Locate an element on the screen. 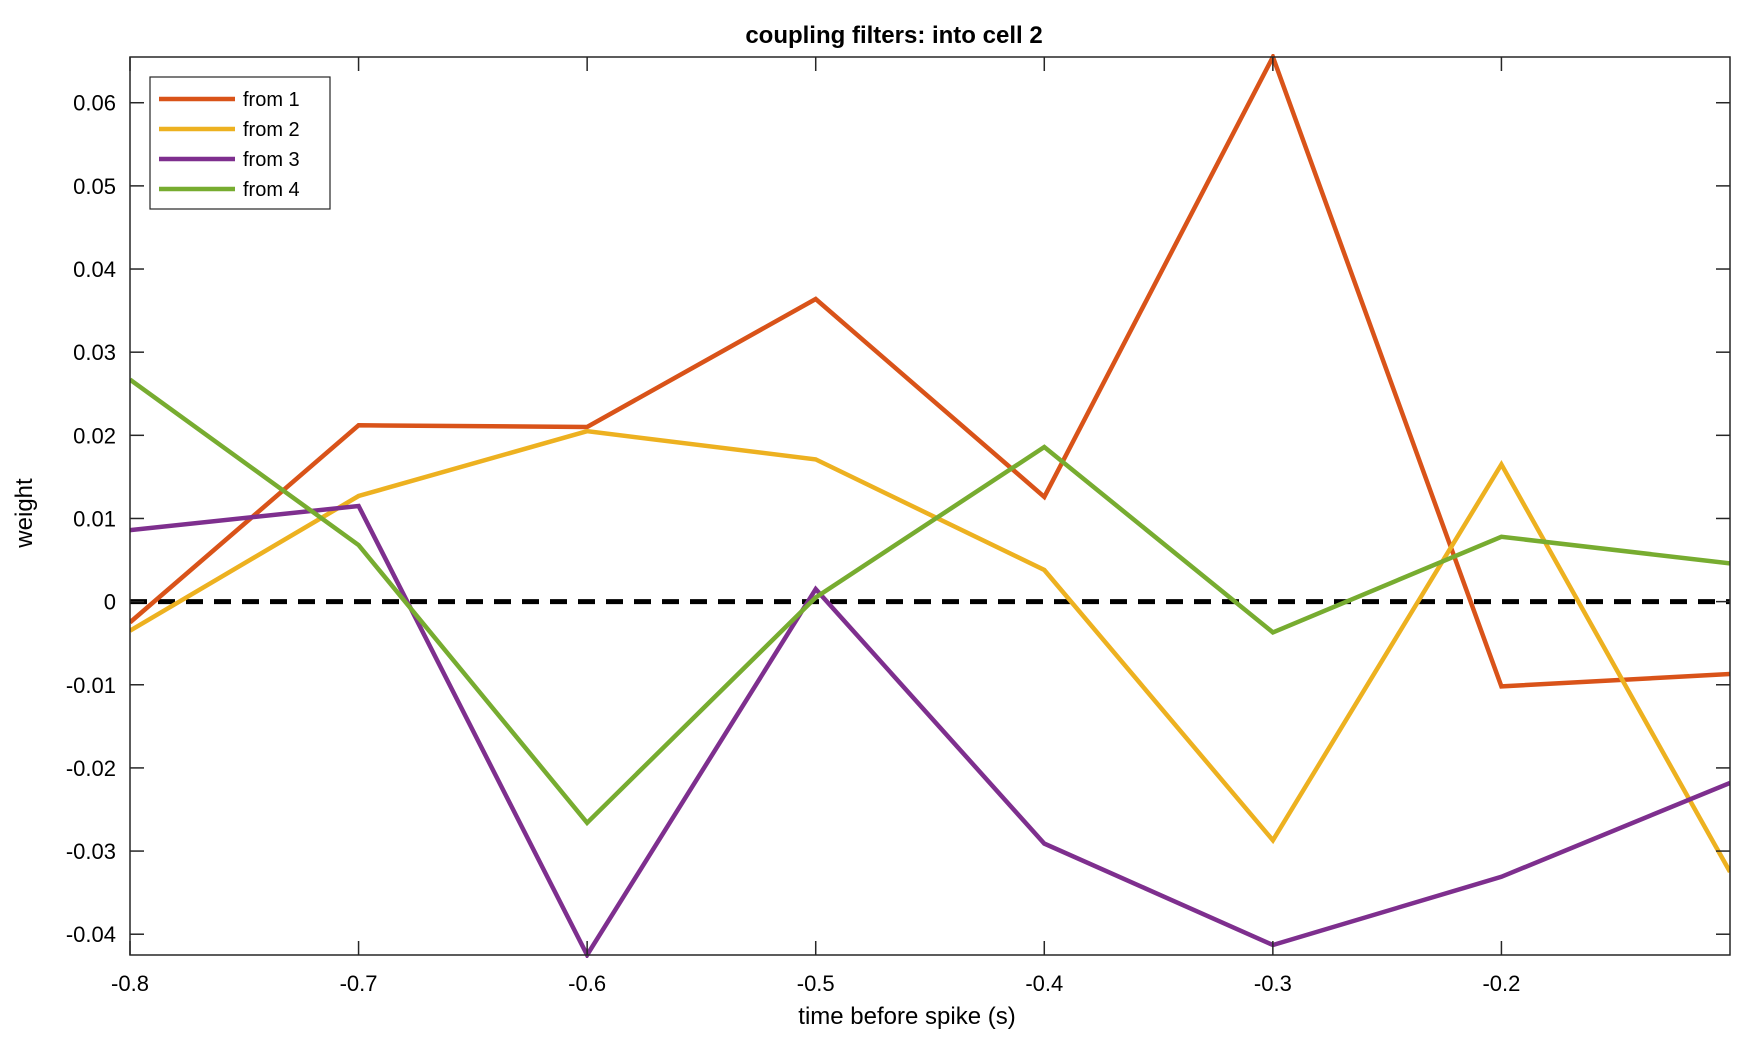  y-tick-label: 0.01 is located at coordinates (94, 518).